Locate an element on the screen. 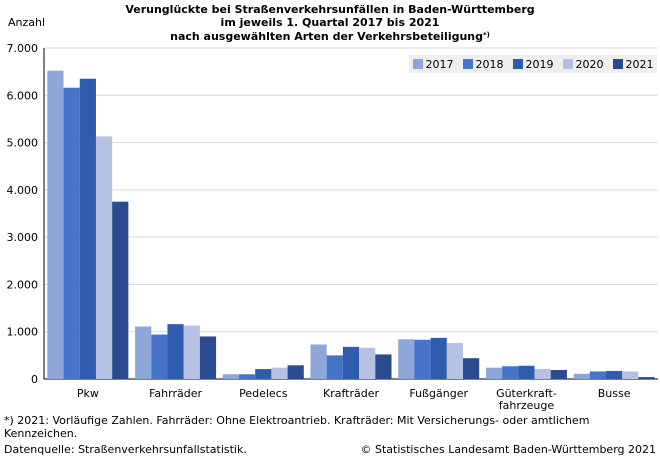 This screenshot has height=457, width=660. y-axis-label: Anzahl is located at coordinates (27, 22).